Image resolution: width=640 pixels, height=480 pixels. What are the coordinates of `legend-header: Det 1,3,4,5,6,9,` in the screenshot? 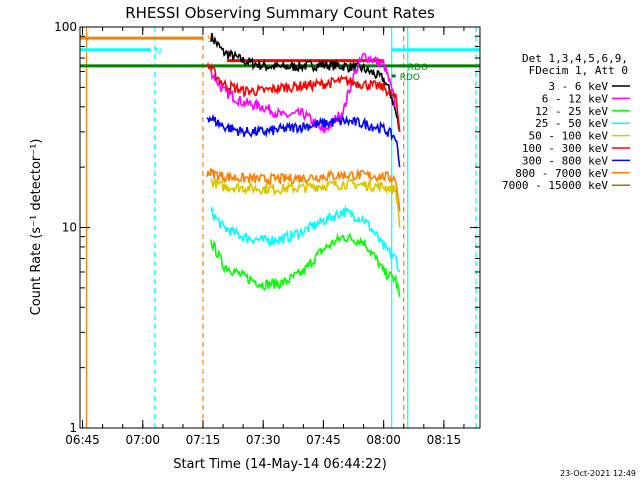 It's located at (575, 58).